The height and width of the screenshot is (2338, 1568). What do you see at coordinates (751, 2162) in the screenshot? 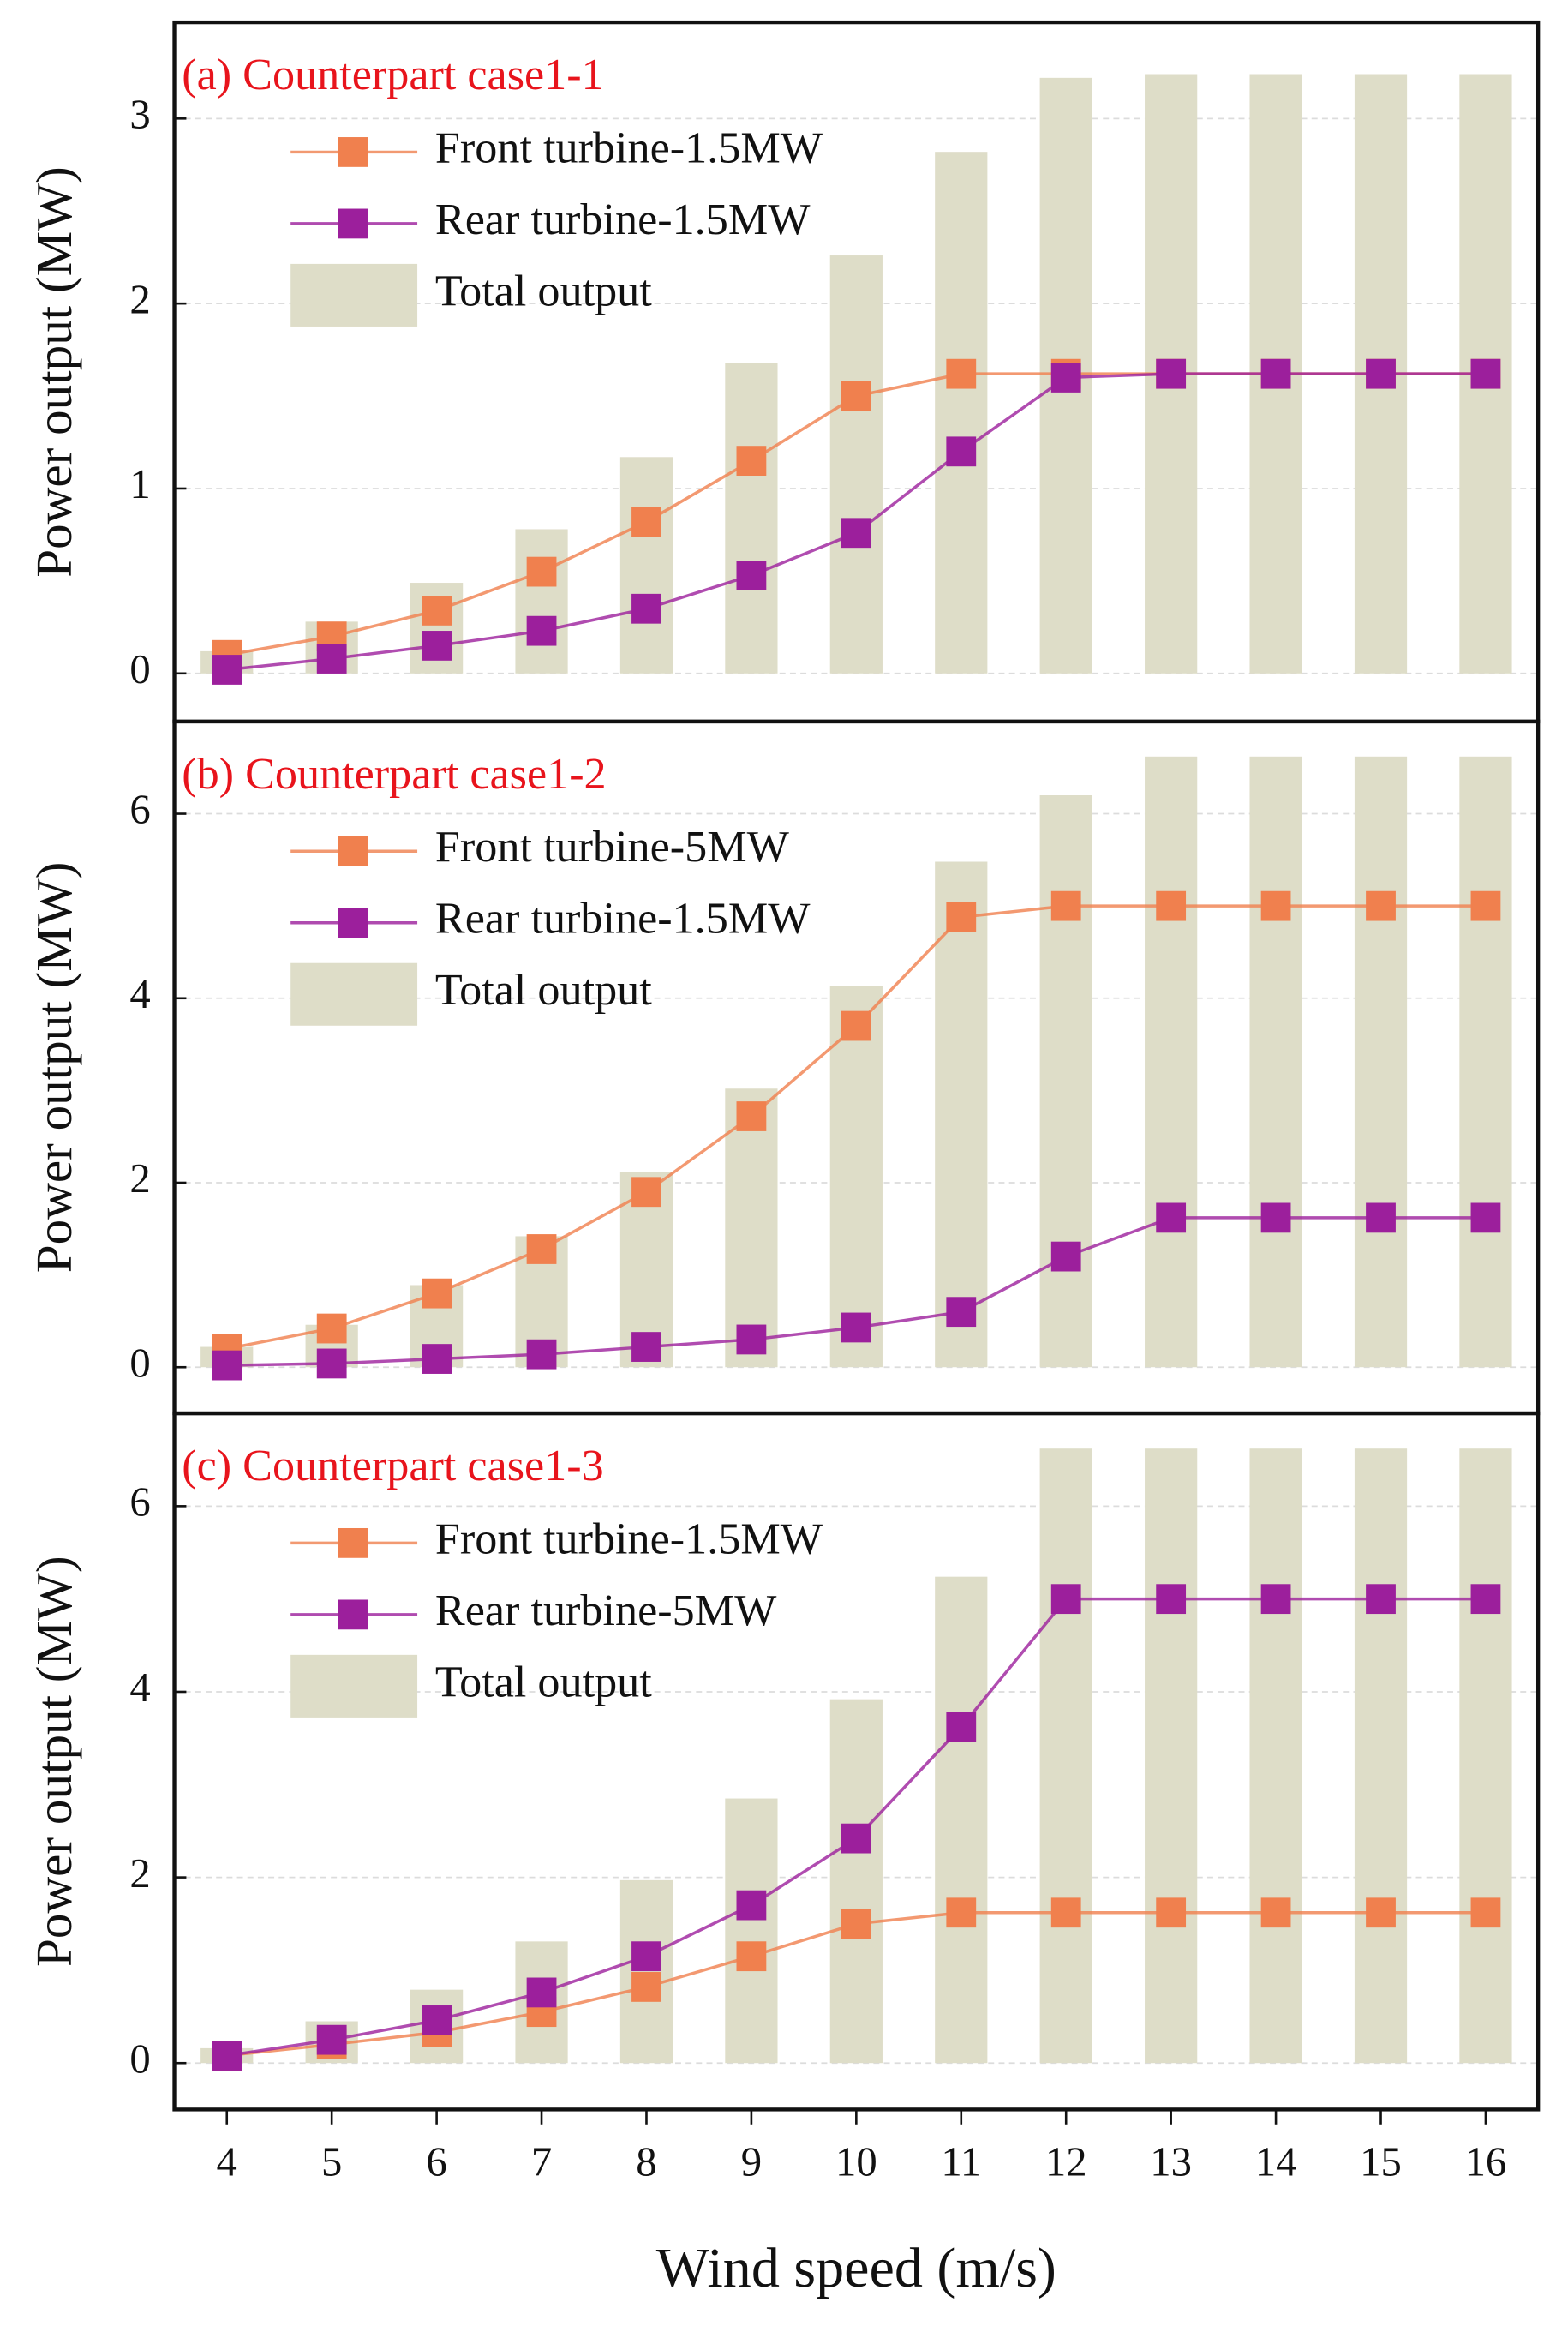
I see `x-tick-label: 9` at bounding box center [751, 2162].